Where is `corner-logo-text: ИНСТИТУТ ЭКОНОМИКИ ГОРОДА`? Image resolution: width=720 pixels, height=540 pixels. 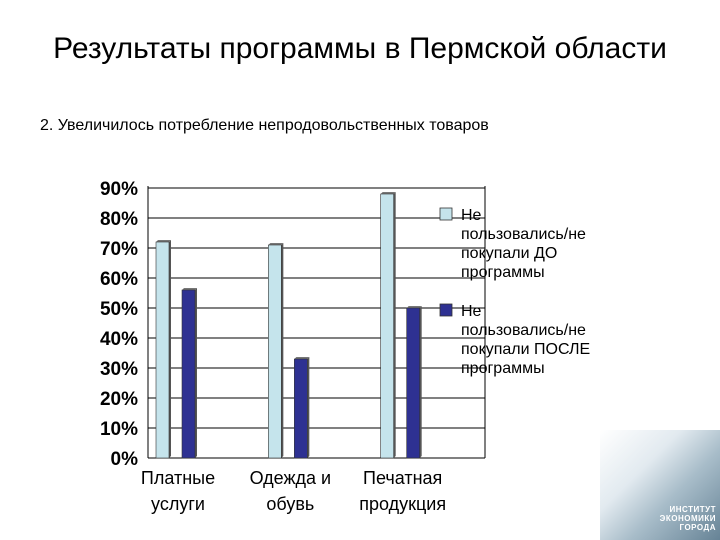
corner-logo-text: ИНСТИТУТ ЭКОНОМИКИ ГОРОДА is located at coordinates (687, 518).